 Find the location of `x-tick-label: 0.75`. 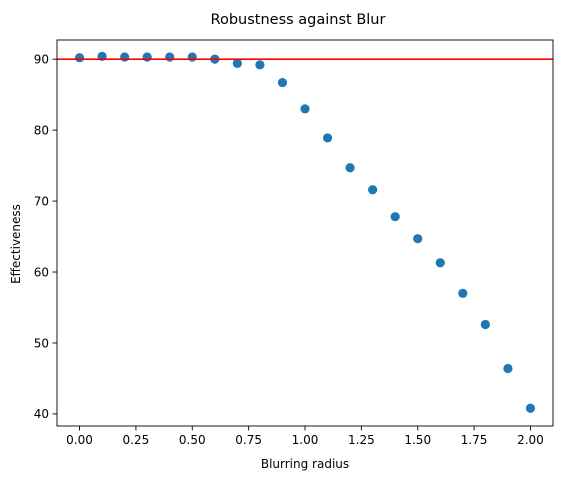

x-tick-label: 0.75 is located at coordinates (248, 440).